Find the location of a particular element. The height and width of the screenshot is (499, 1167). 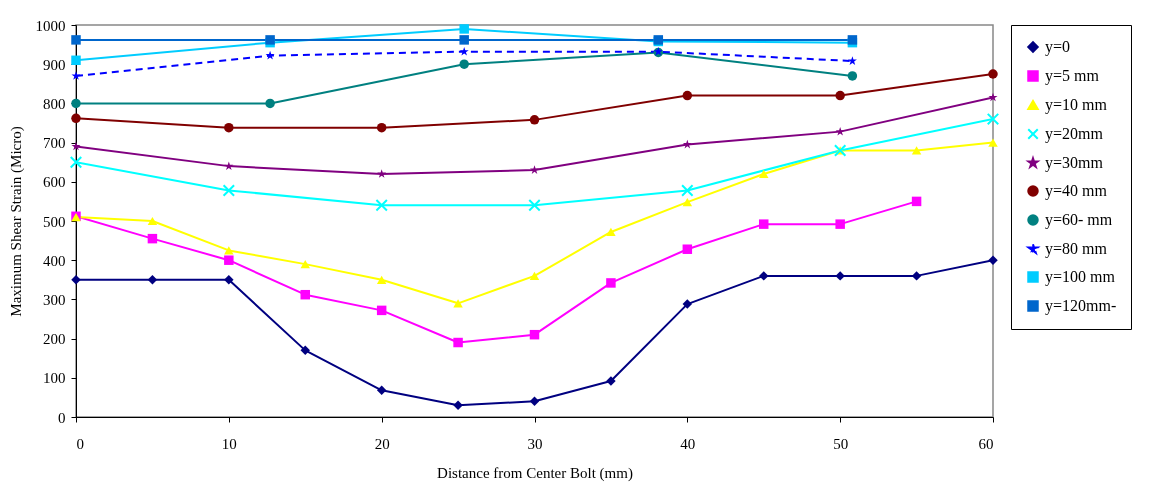

x-tick-label: 10 is located at coordinates (229, 443).